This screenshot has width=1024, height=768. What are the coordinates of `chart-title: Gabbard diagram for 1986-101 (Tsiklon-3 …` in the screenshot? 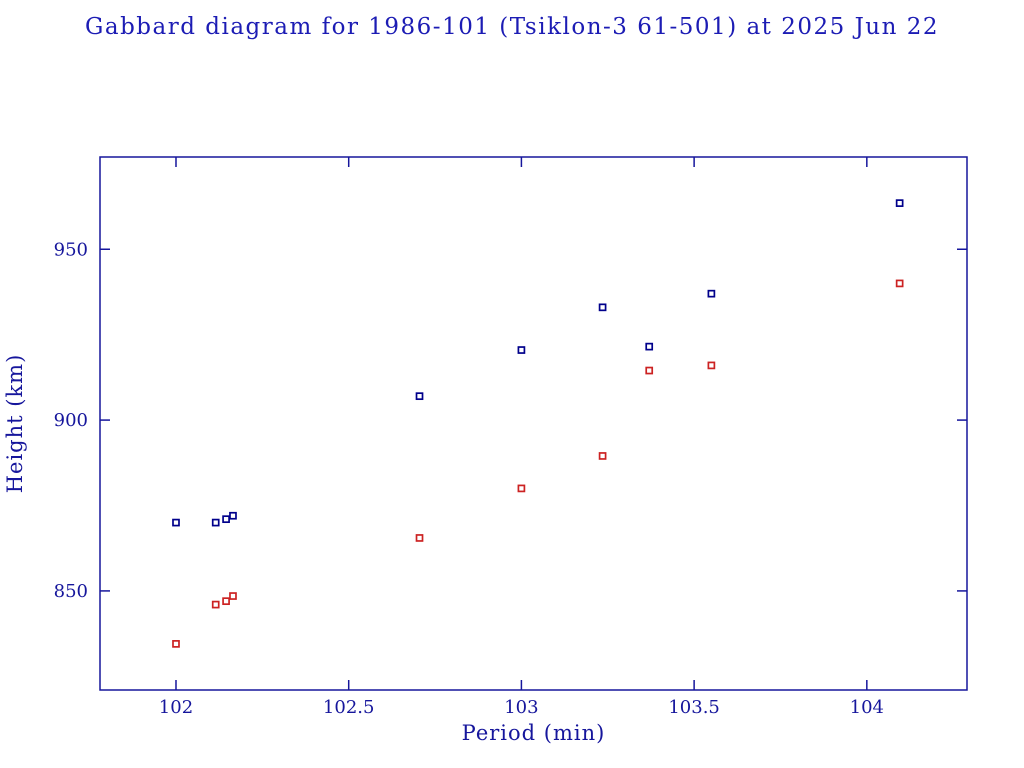 It's located at (512, 27).